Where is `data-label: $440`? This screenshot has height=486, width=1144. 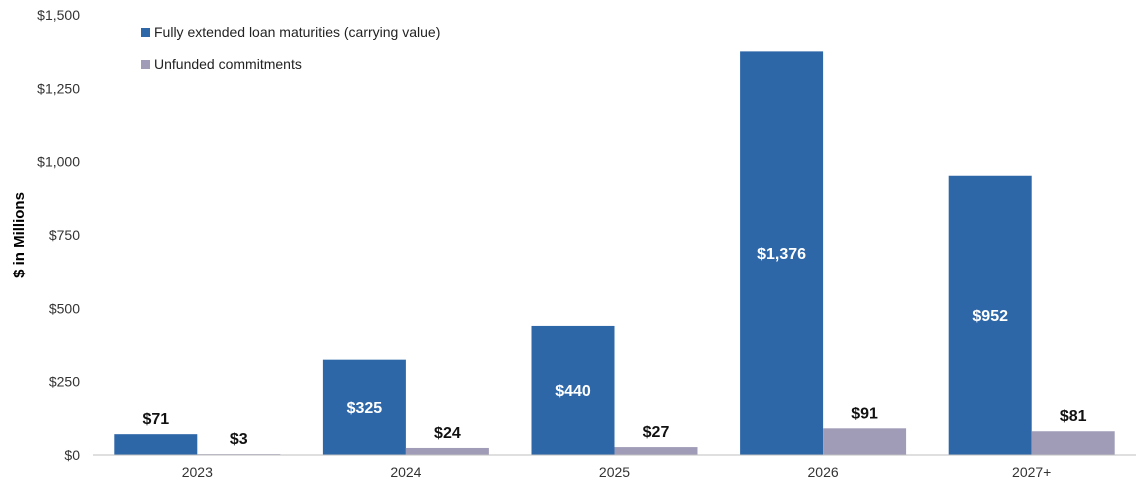 data-label: $440 is located at coordinates (573, 391).